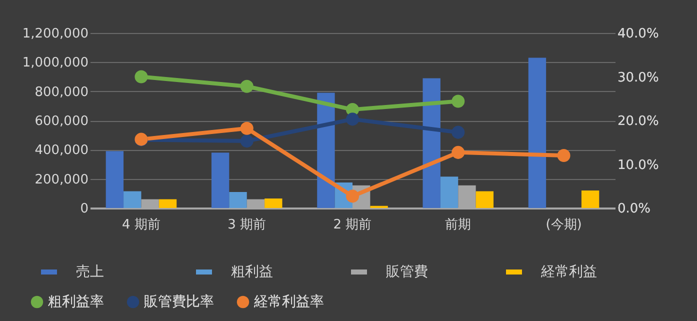 The height and width of the screenshot is (321, 697). I want to click on x-tick-label: 前期, so click(458, 225).